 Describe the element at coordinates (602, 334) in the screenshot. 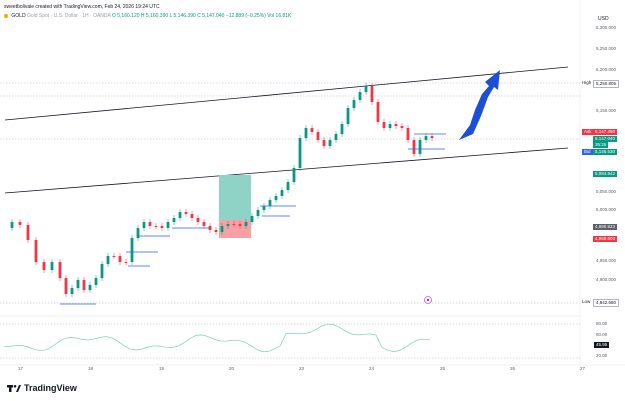

I see `rsi-axis-label: 60.00` at that location.